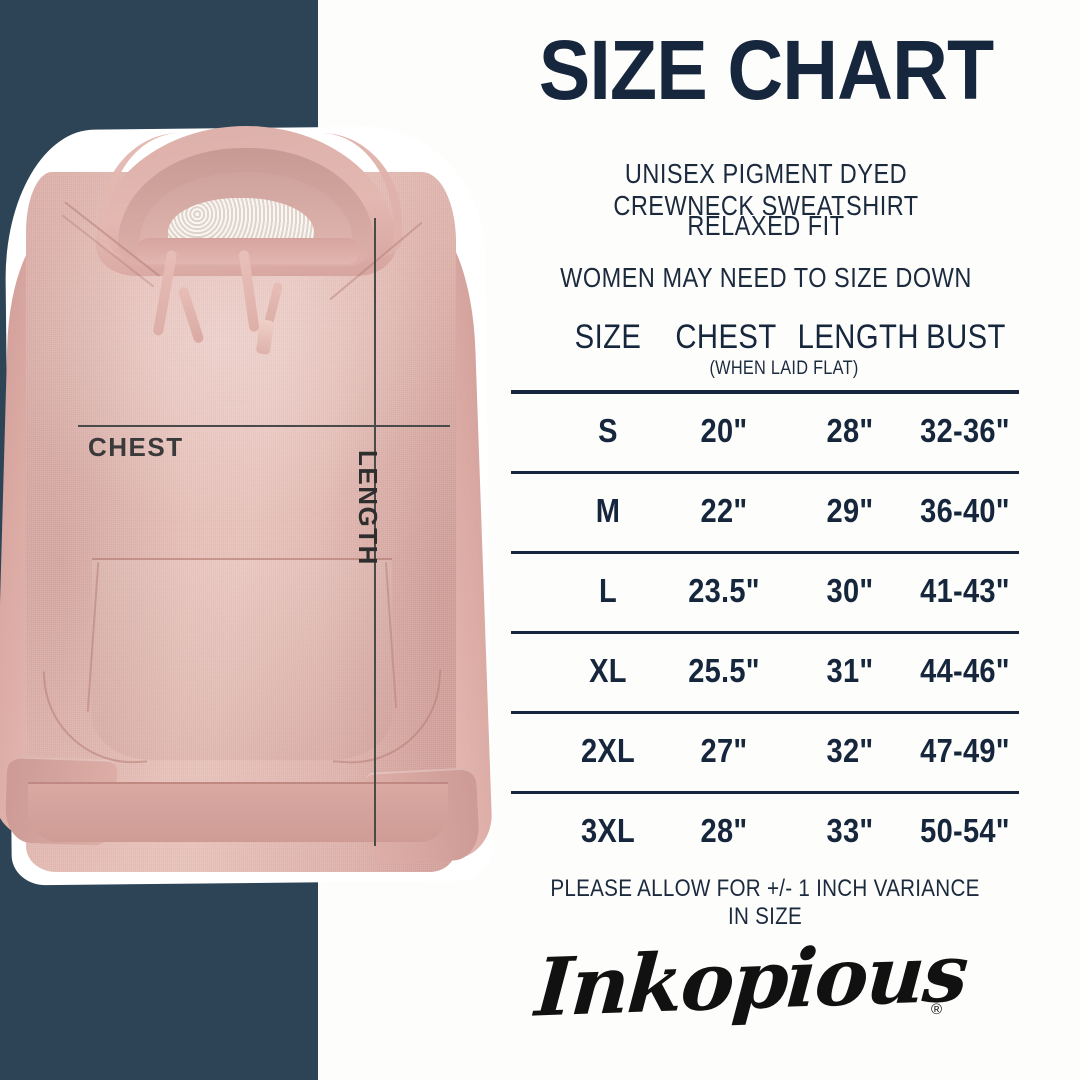  What do you see at coordinates (850, 750) in the screenshot?
I see `cell-length: 32"` at bounding box center [850, 750].